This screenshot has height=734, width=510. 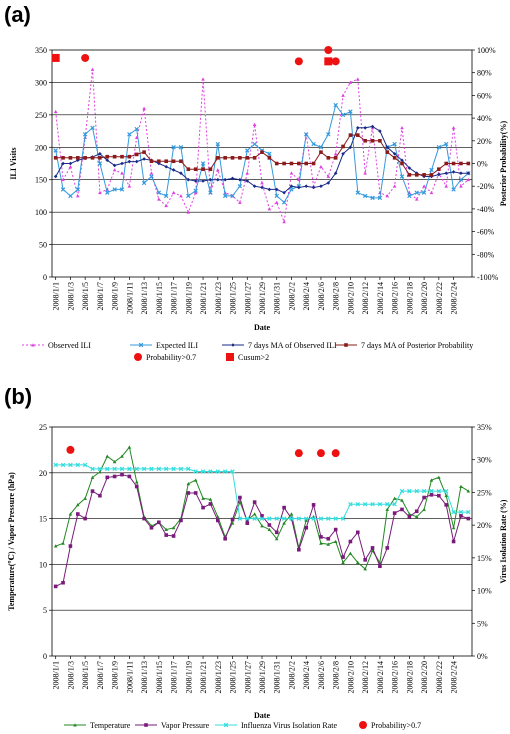 What do you see at coordinates (159, 677) in the screenshot?
I see `x-tick-label: 2008/1/15` at bounding box center [159, 677].